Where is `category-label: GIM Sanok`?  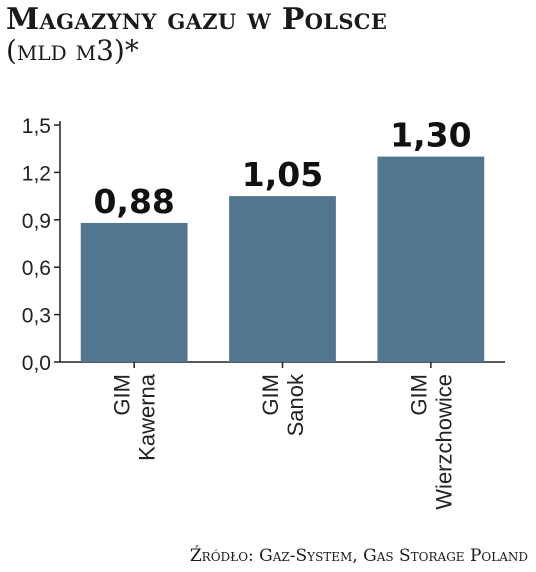 category-label: GIM Sanok is located at coordinates (283, 404).